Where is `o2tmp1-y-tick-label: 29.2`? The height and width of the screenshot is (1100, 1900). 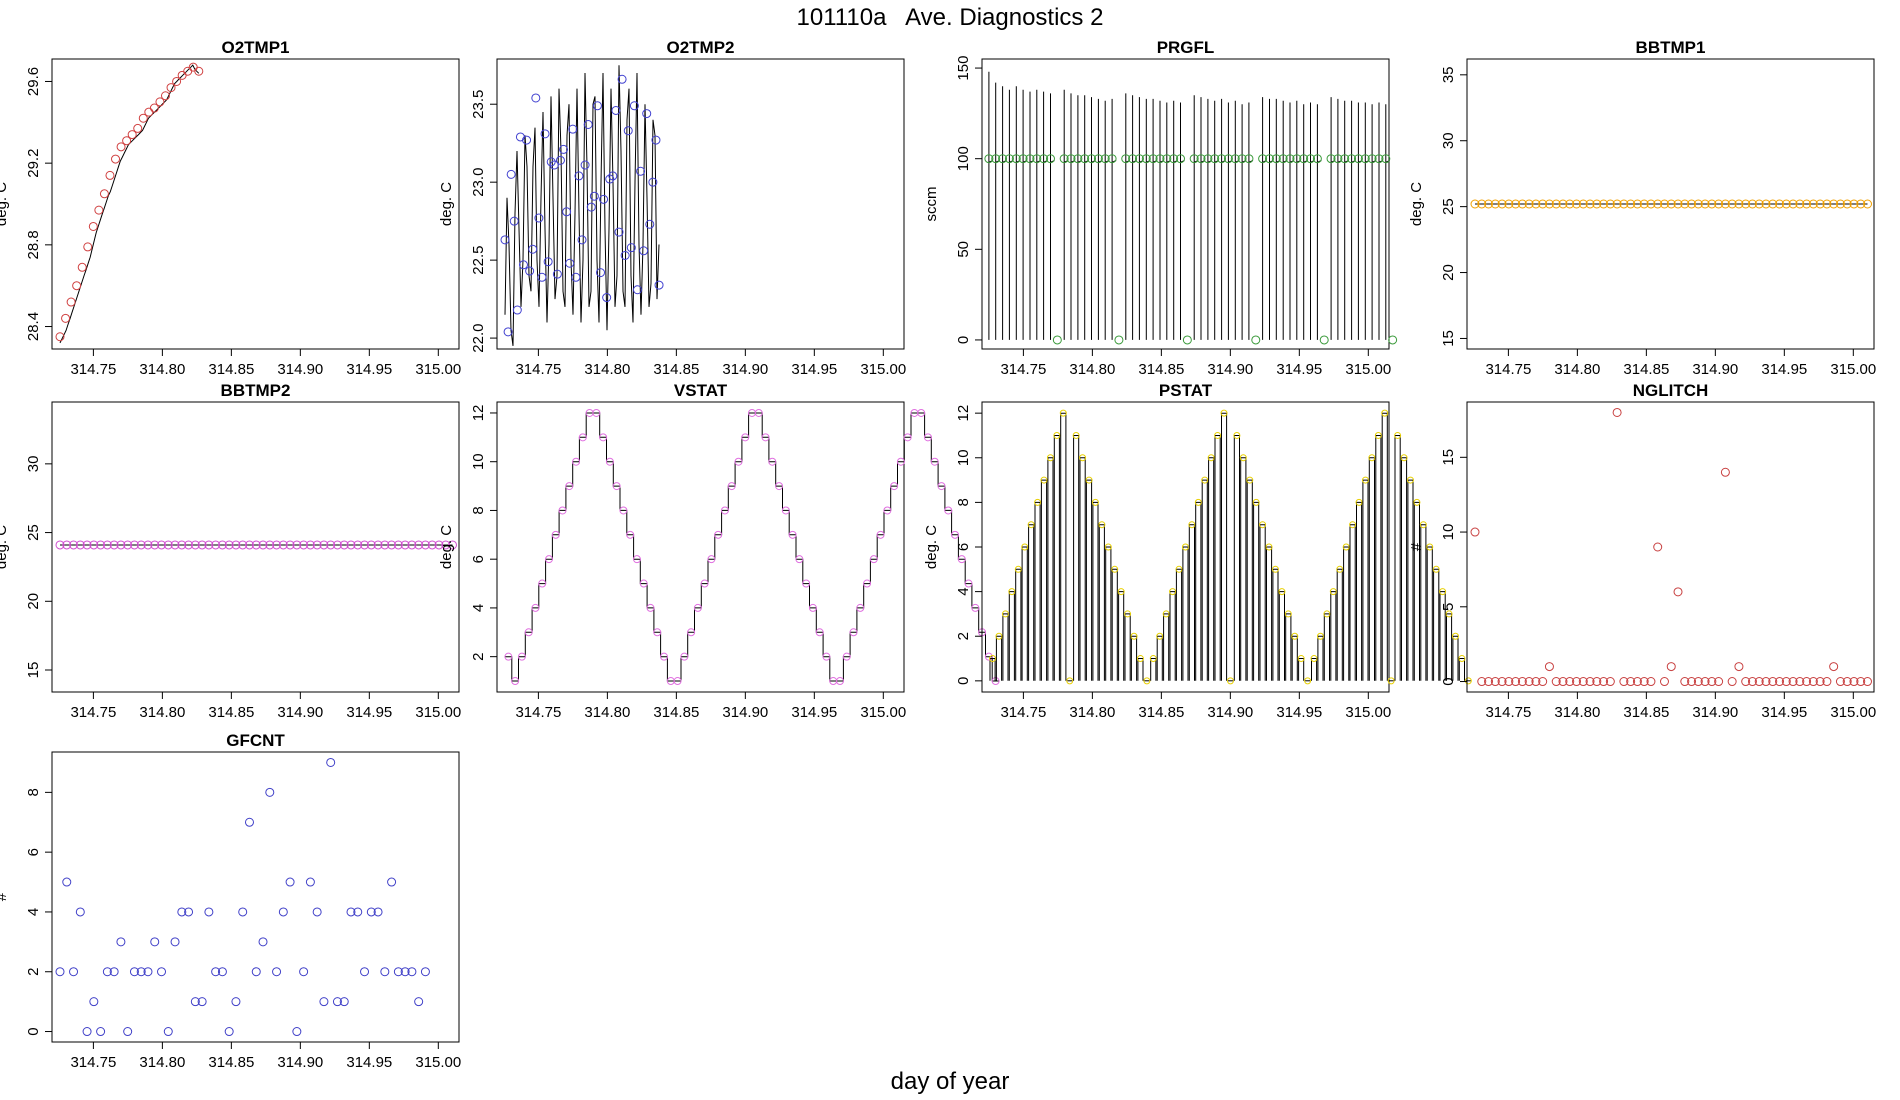
o2tmp1-y-tick-label: 29.2 is located at coordinates (33, 163).